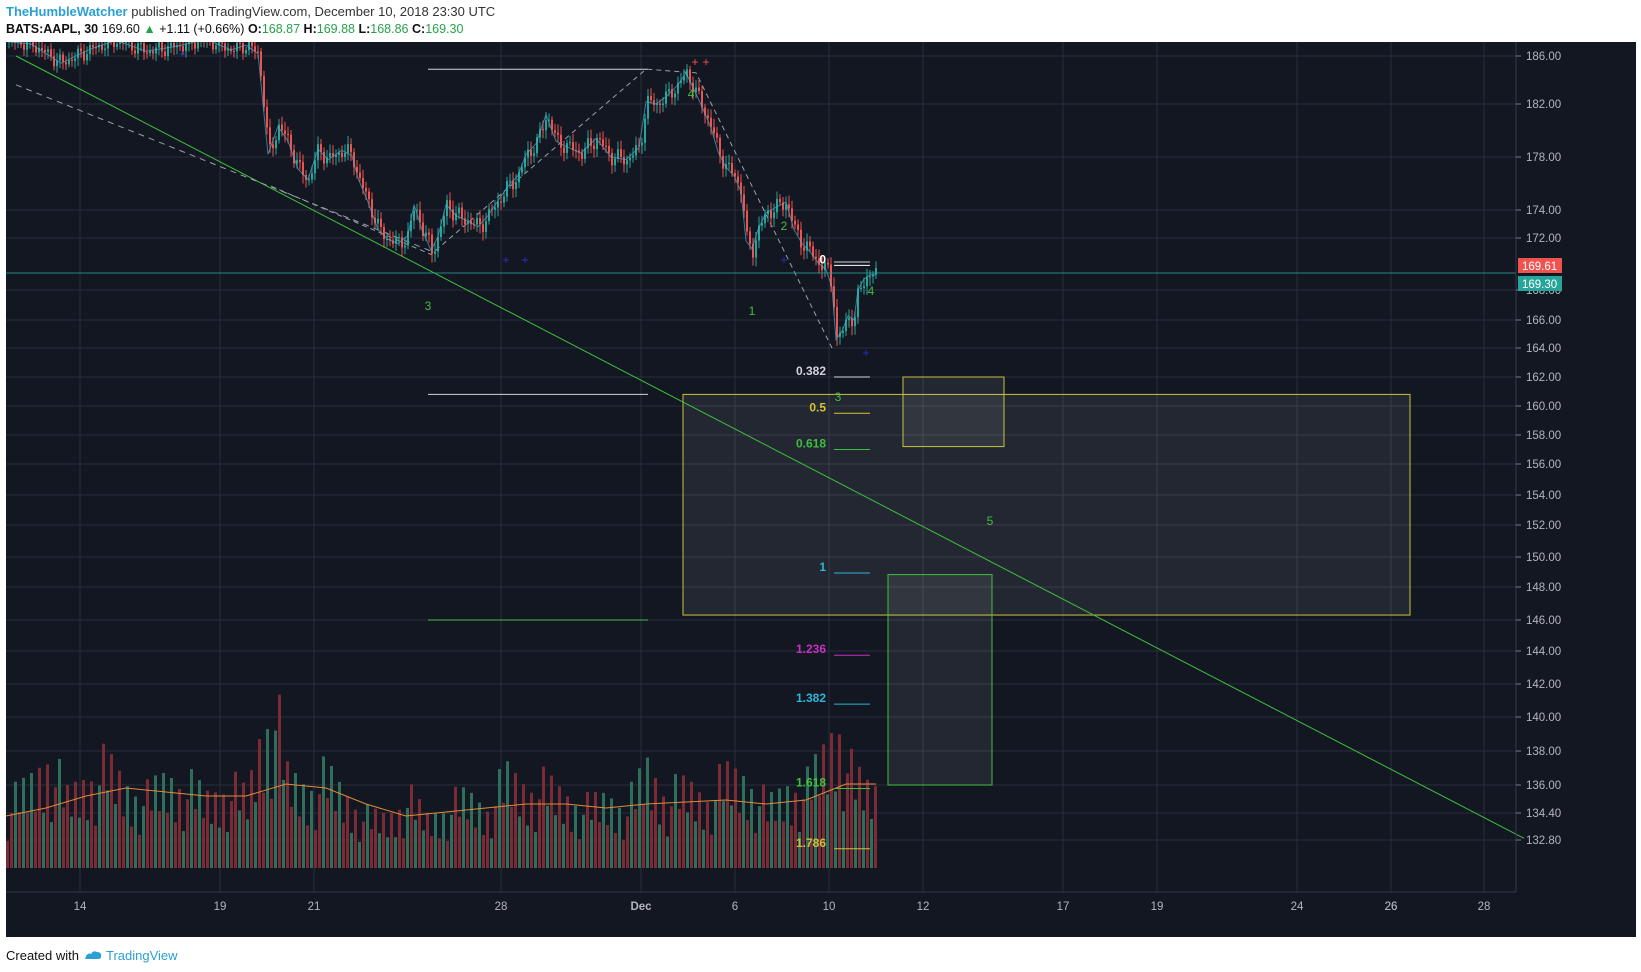  I want to click on change-arrow-icon: ▲, so click(149, 29).